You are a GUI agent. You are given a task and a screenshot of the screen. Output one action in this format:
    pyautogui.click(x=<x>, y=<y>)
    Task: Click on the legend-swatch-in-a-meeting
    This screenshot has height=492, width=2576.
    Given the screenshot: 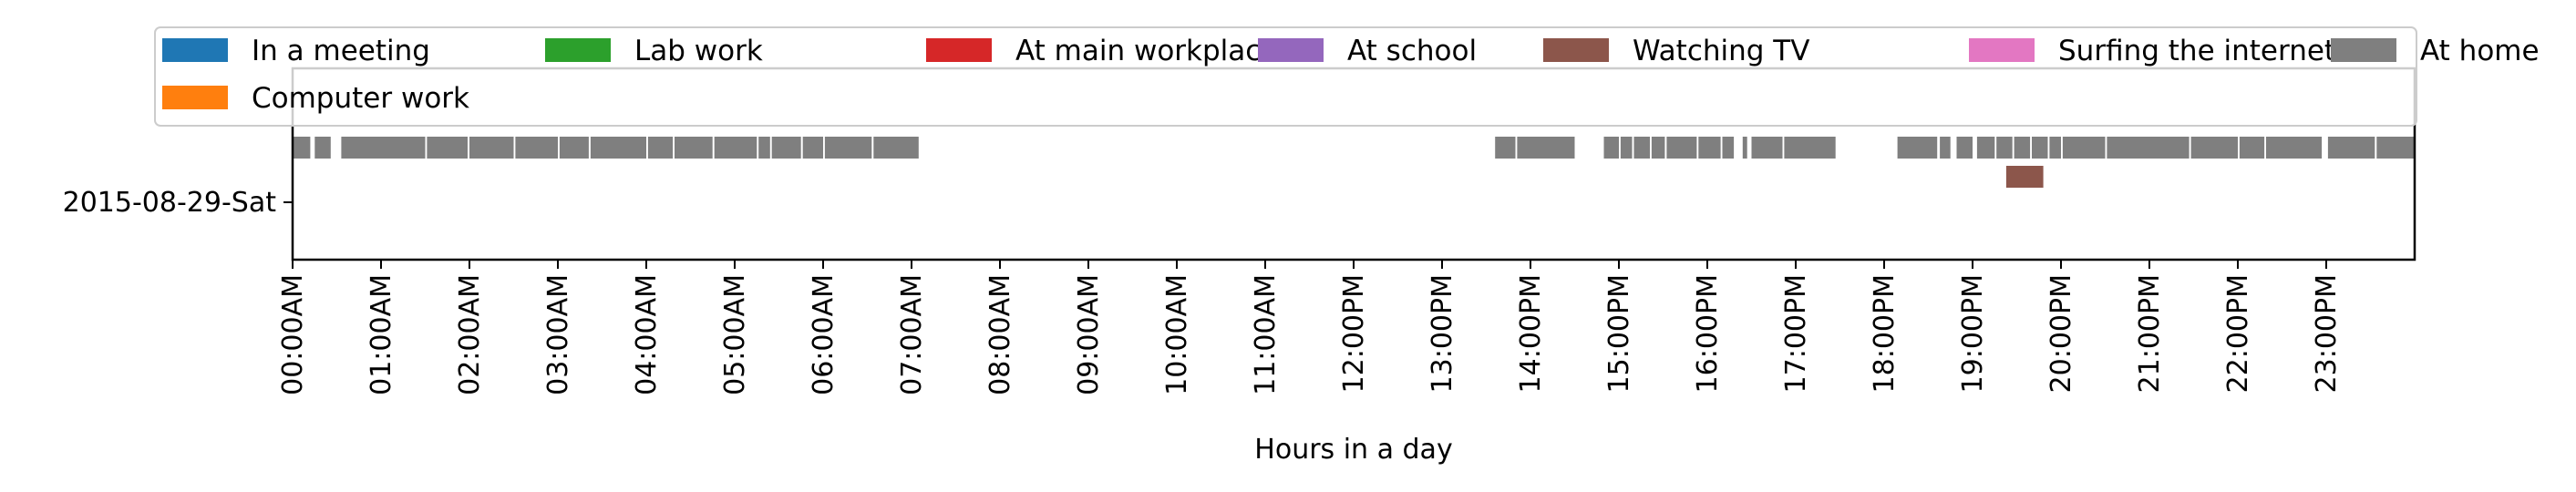 What is the action you would take?
    pyautogui.click(x=195, y=50)
    